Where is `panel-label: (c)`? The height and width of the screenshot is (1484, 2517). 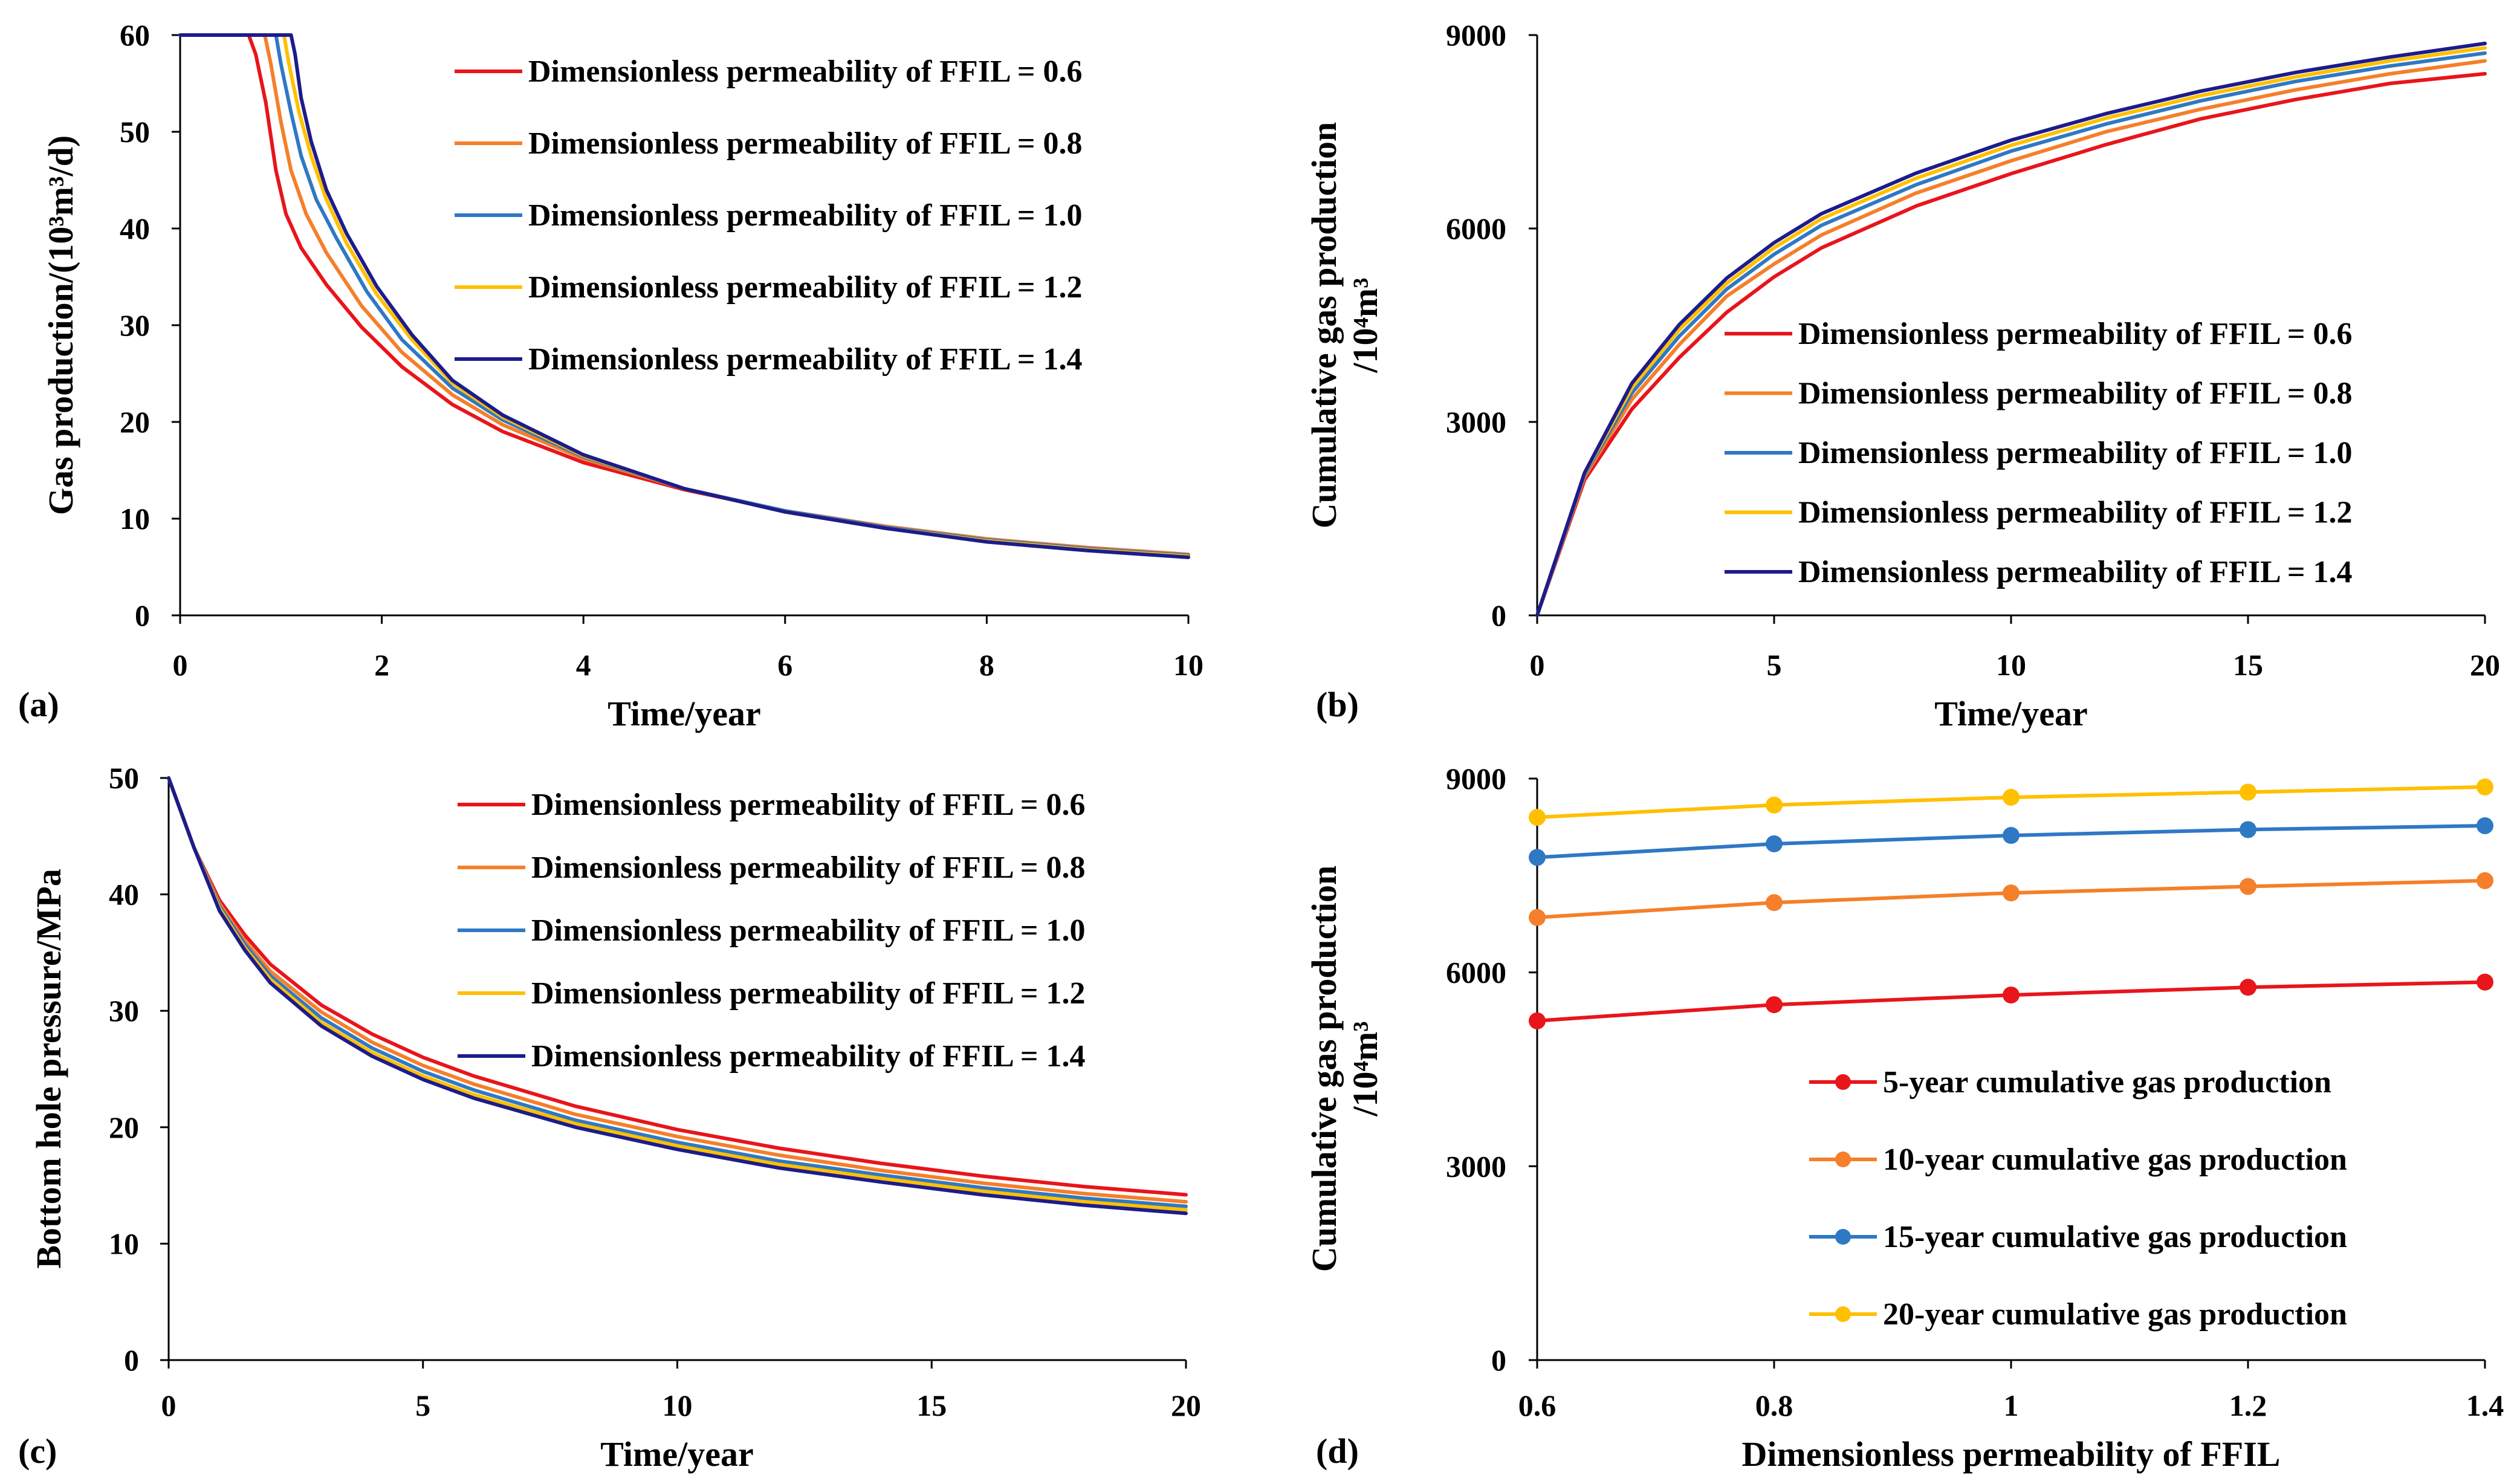
panel-label: (c) is located at coordinates (37, 1451).